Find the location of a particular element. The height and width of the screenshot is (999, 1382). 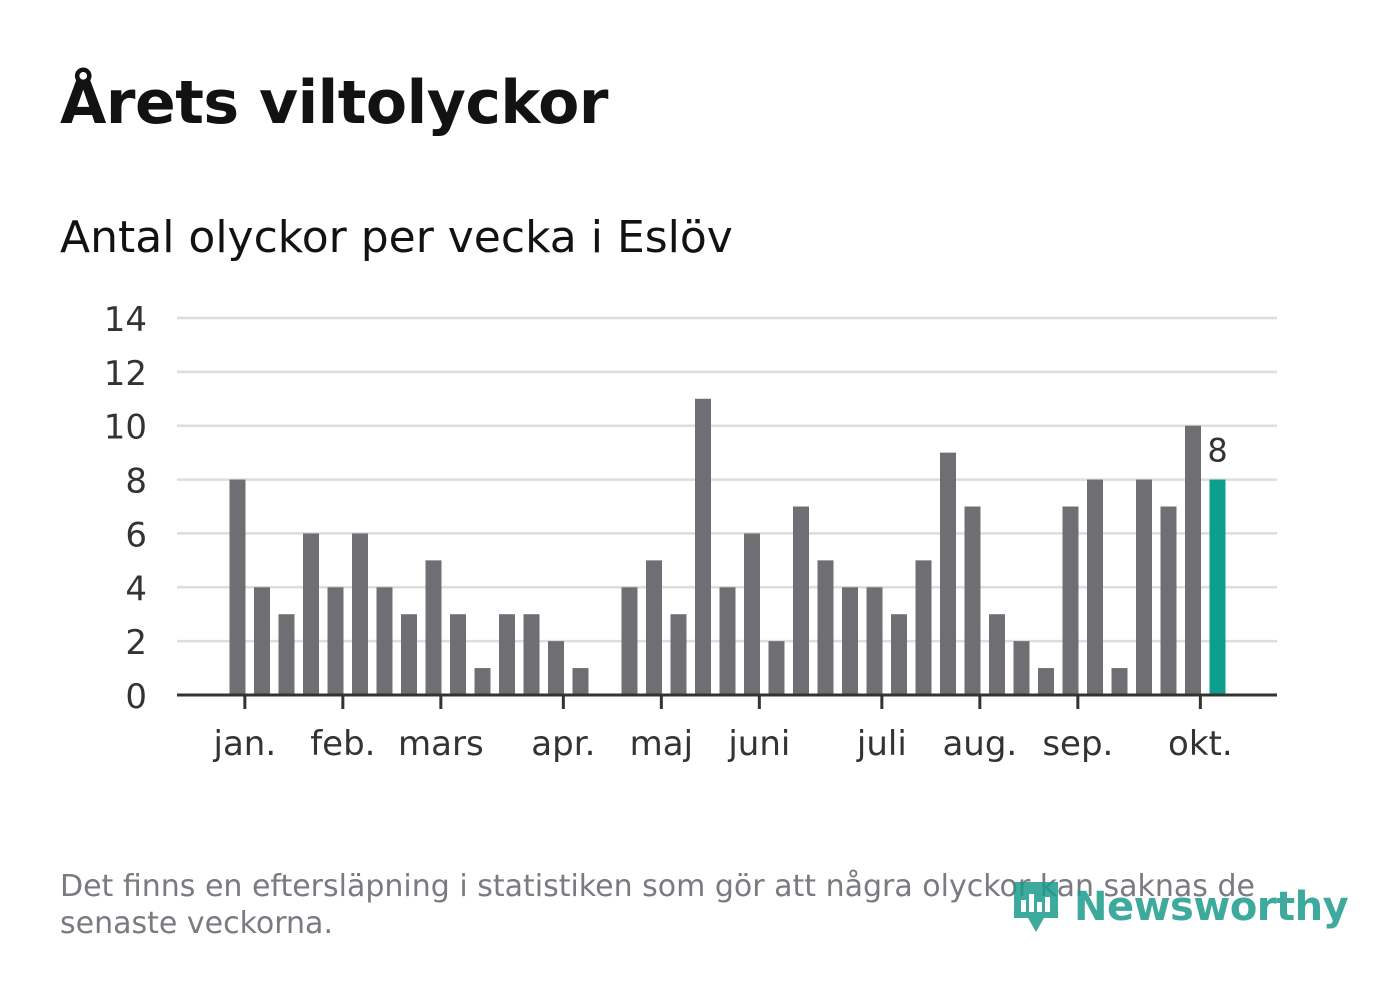

y-tick-label: 8 is located at coordinates (136, 482).